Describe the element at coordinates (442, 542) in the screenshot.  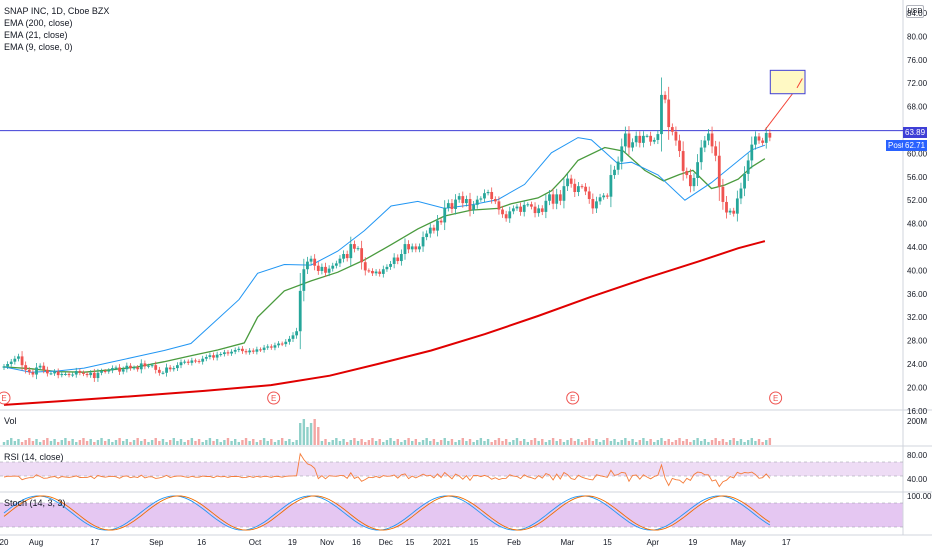
I see `x-tick-label: 2021` at that location.